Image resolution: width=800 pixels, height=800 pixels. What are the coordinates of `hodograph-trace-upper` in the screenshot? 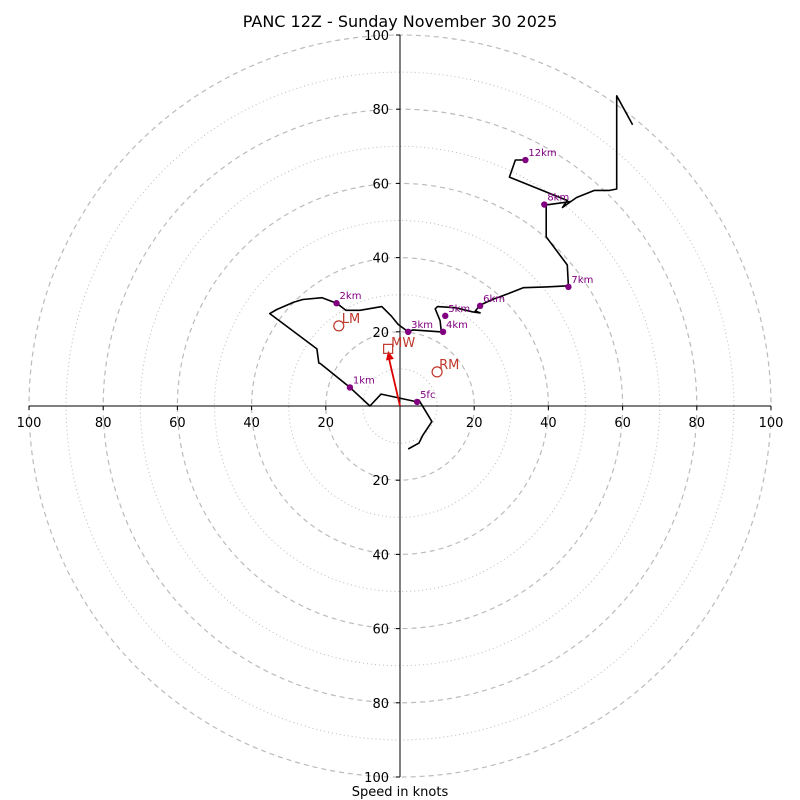 It's located at (540, 184).